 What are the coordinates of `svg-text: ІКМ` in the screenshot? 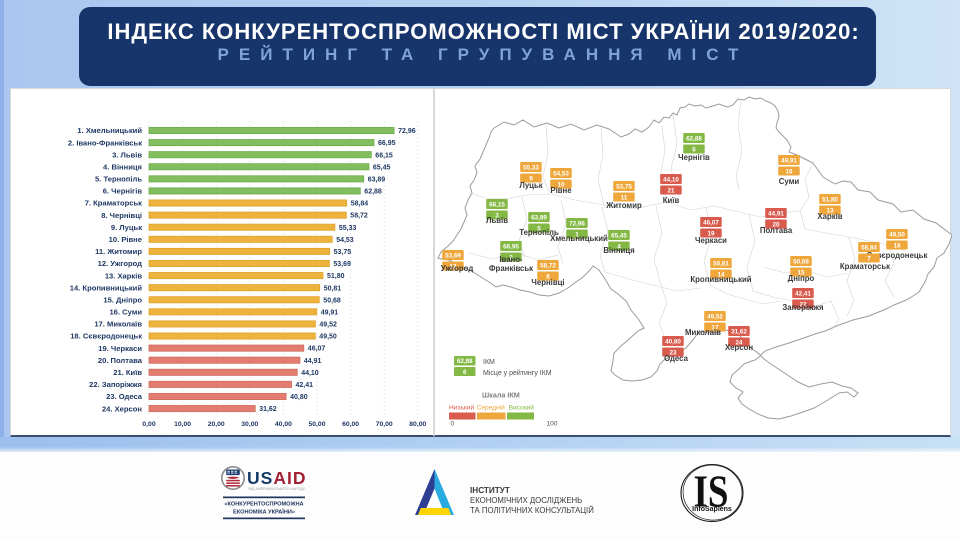 It's located at (489, 362).